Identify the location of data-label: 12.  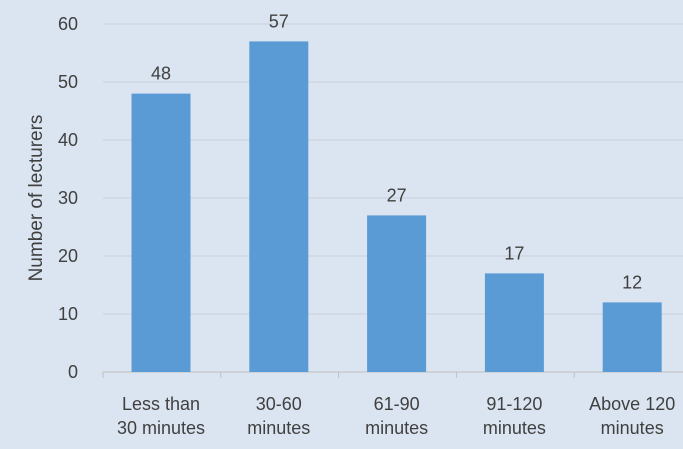
(632, 282).